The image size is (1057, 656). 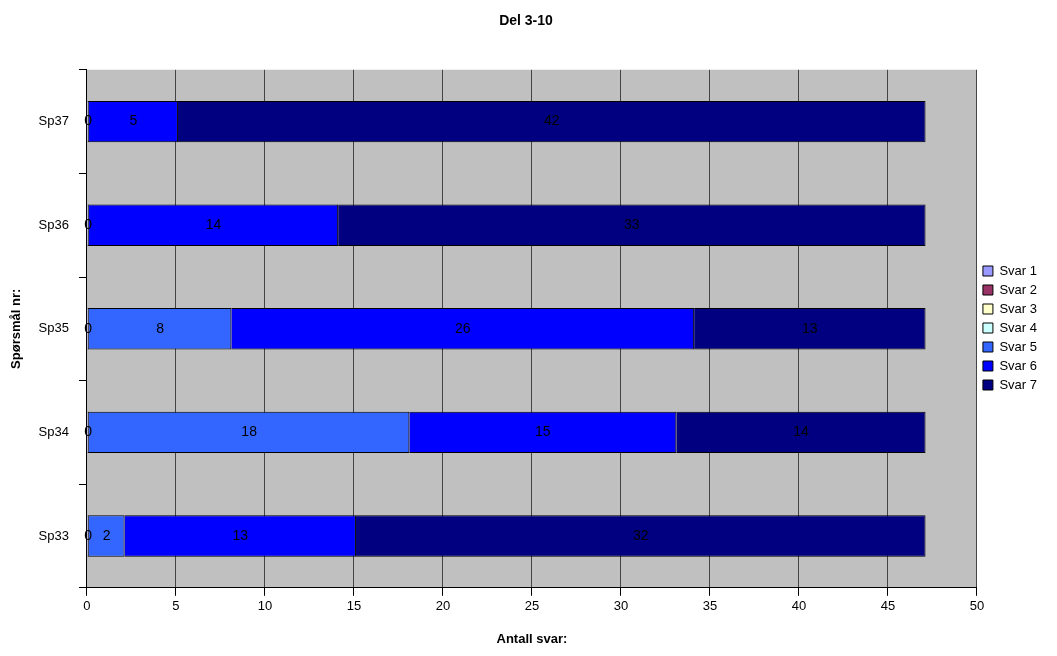 I want to click on x-tick-label: 25, so click(x=532, y=606).